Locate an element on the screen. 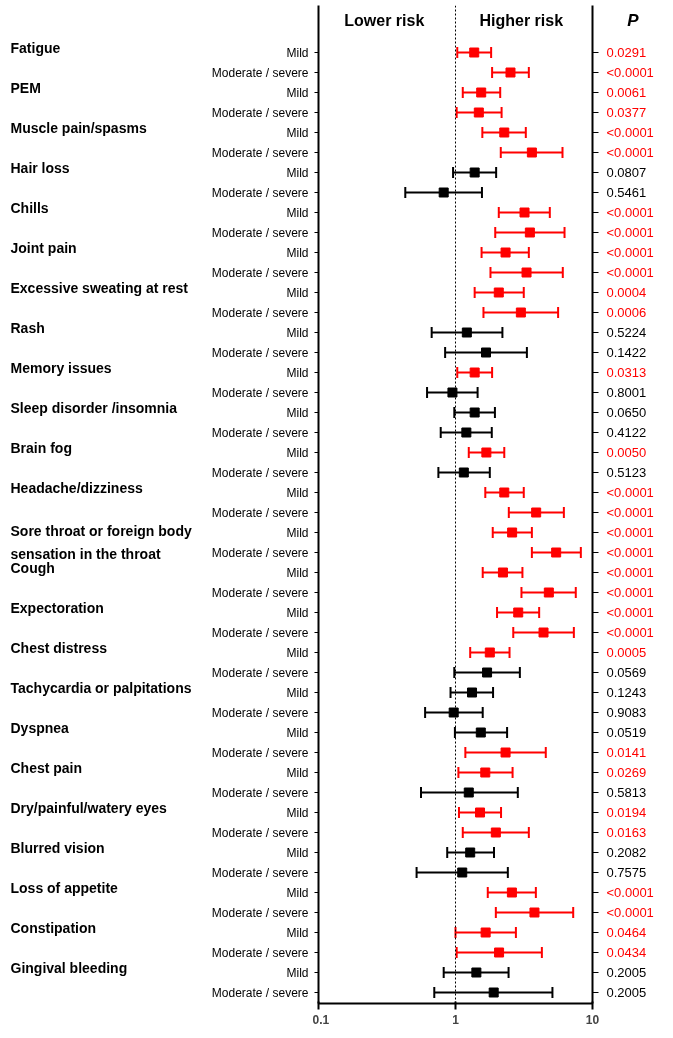  text: Brain fog is located at coordinates (41, 447).